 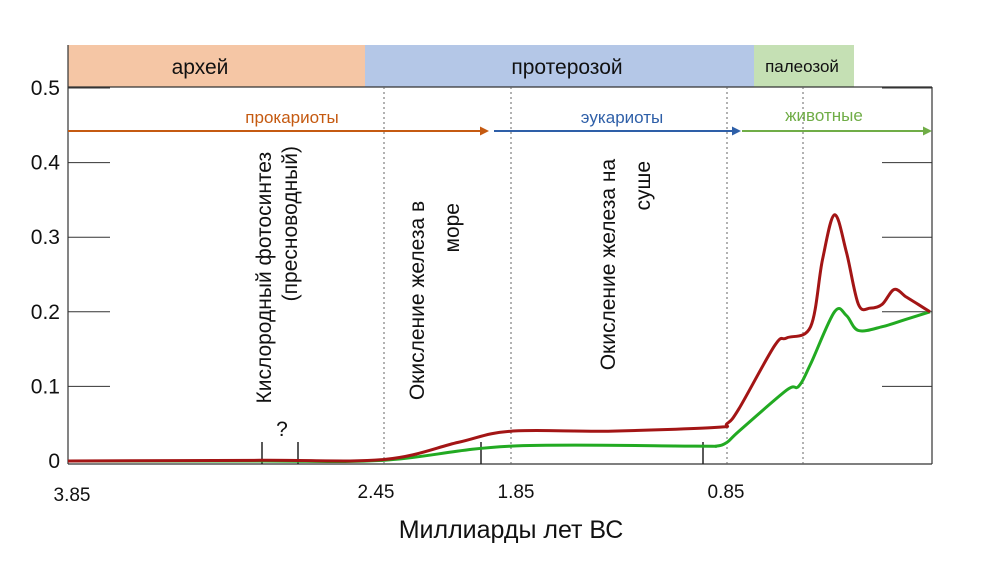 I want to click on era-label-proterozoic: протерозой, so click(x=566, y=67).